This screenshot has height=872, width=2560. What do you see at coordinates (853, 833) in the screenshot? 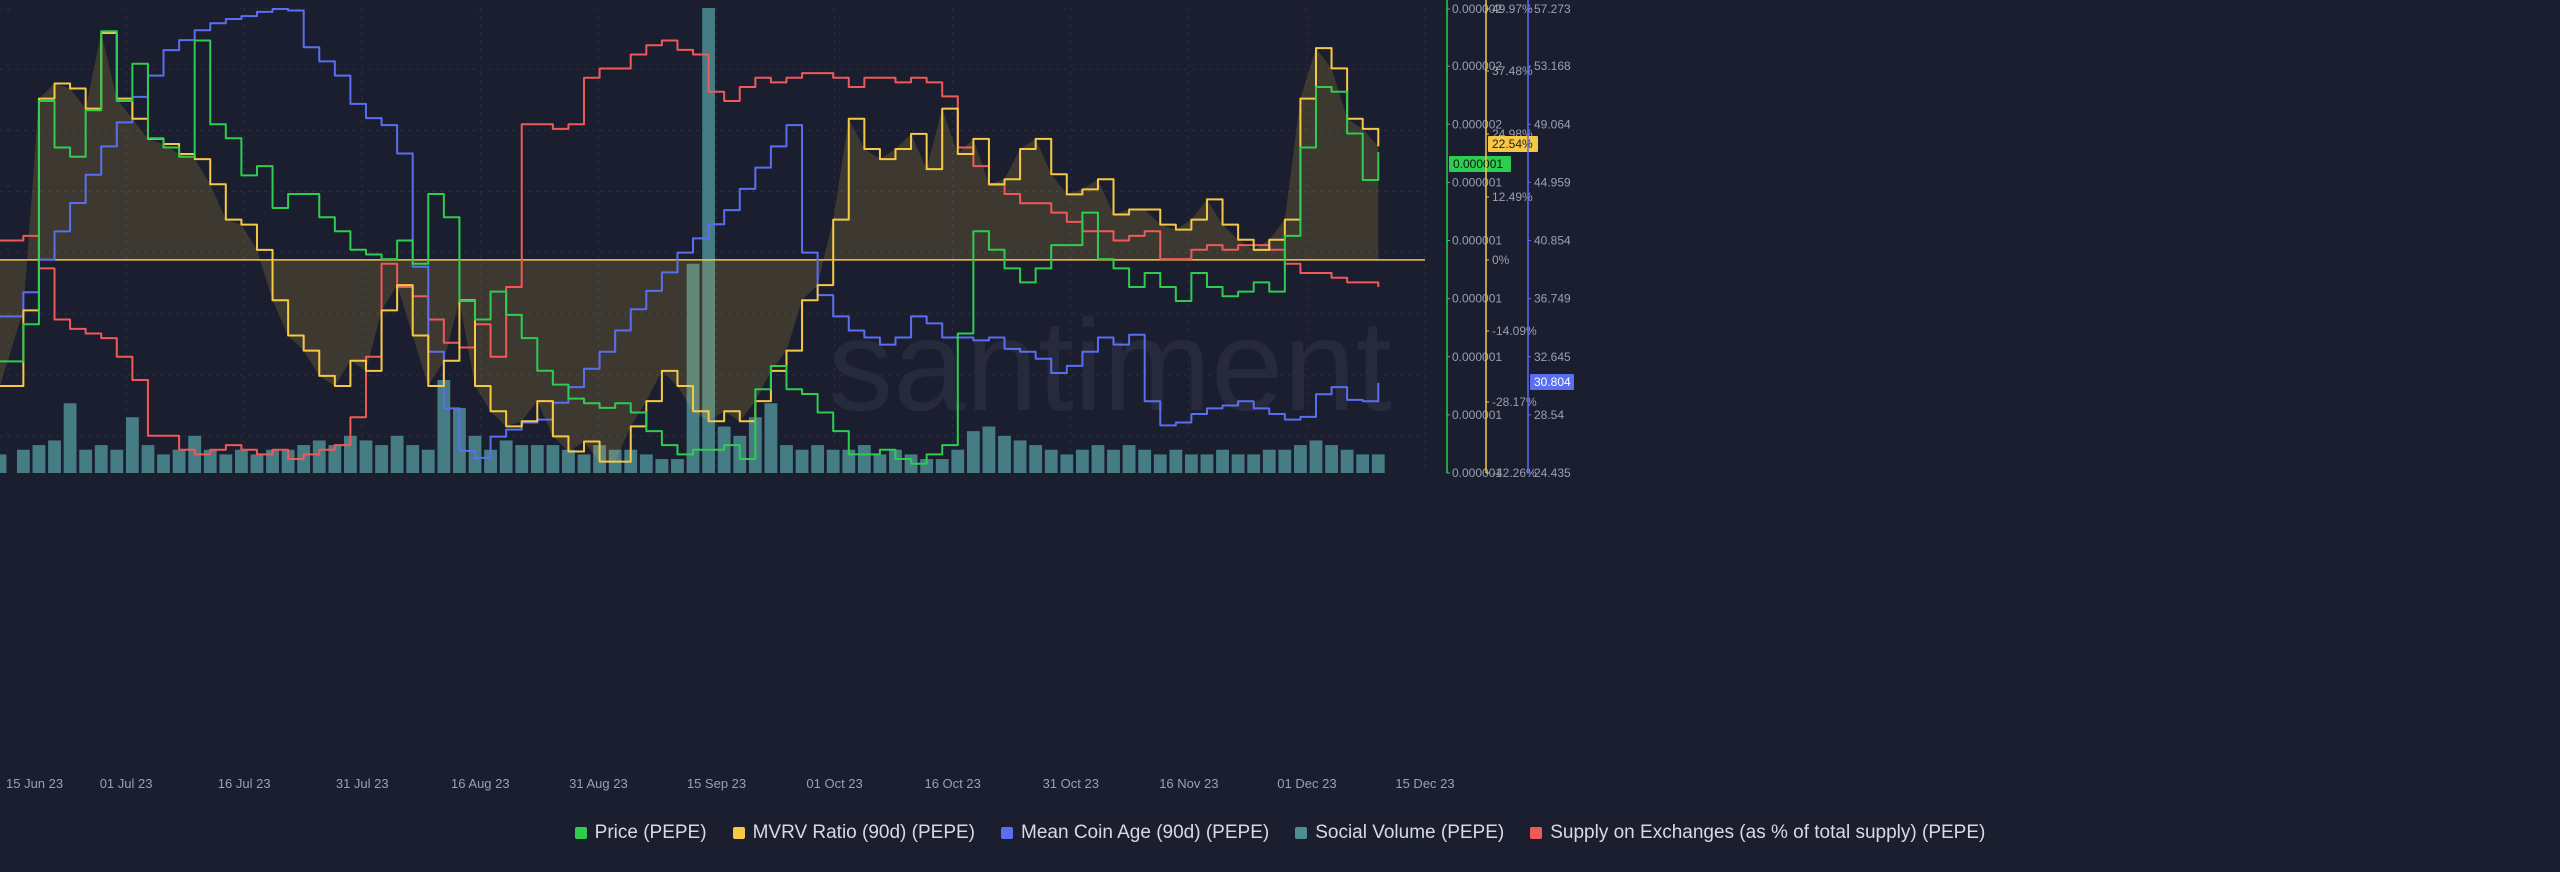
I see `legend-item: MVRV Ratio (90d) (PEPE)` at bounding box center [853, 833].